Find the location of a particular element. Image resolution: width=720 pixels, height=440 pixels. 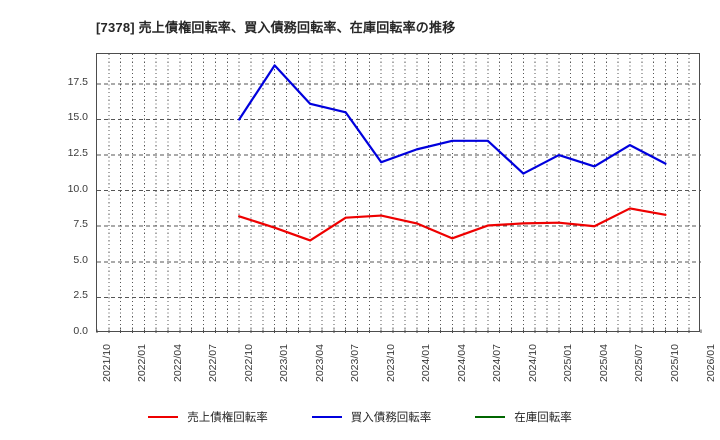

legend-label: 在庫回転率 is located at coordinates (543, 418).